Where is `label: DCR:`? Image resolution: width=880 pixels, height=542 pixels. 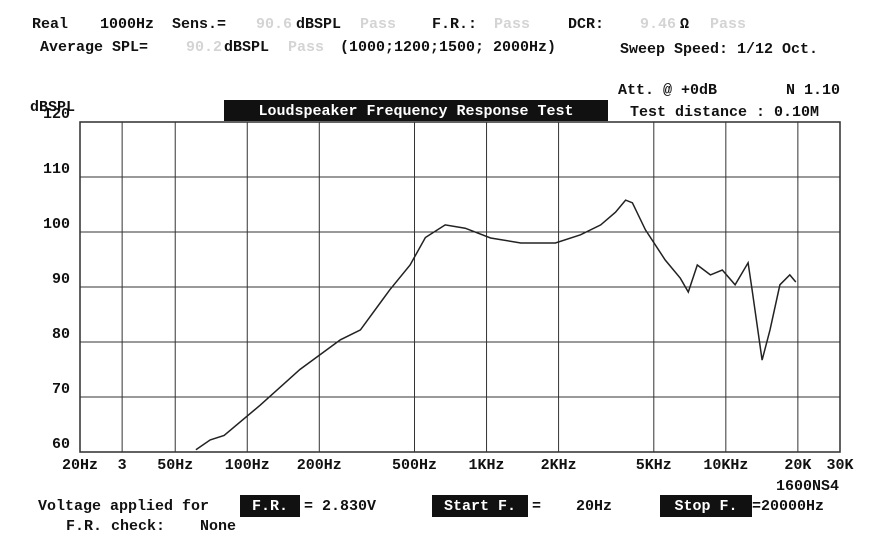
label: DCR: is located at coordinates (586, 24).